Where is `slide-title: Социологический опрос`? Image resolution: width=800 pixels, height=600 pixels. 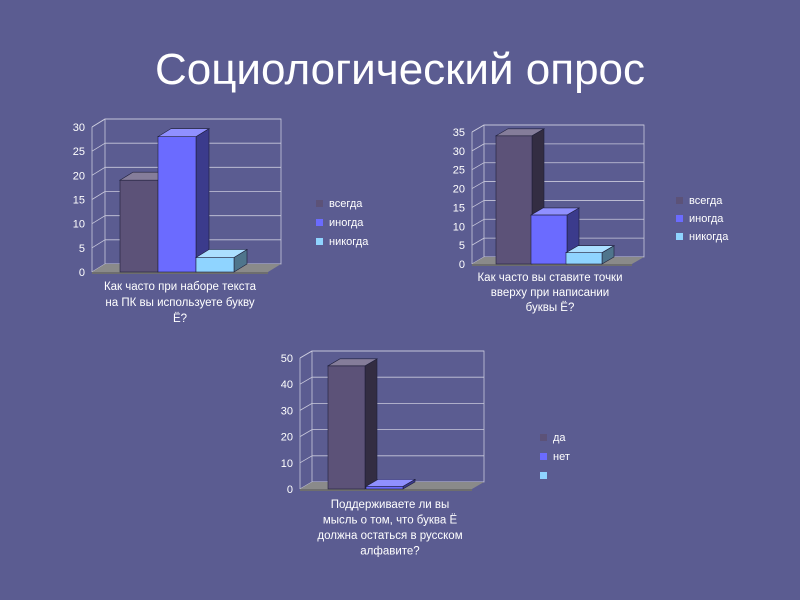 slide-title: Социологический опрос is located at coordinates (400, 69).